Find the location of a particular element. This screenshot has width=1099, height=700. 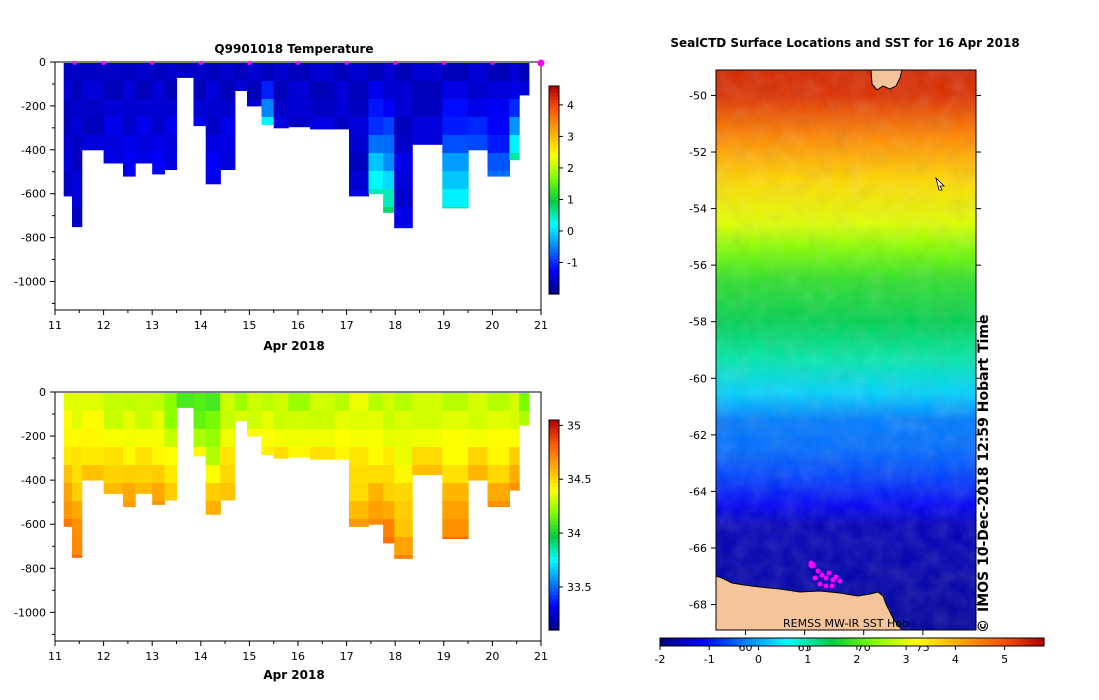

seal-surface-locations is located at coordinates (825, 574).